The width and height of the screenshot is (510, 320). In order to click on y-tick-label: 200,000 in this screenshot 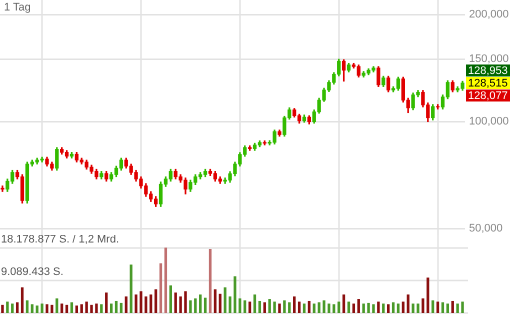, I will do `click(489, 14)`.